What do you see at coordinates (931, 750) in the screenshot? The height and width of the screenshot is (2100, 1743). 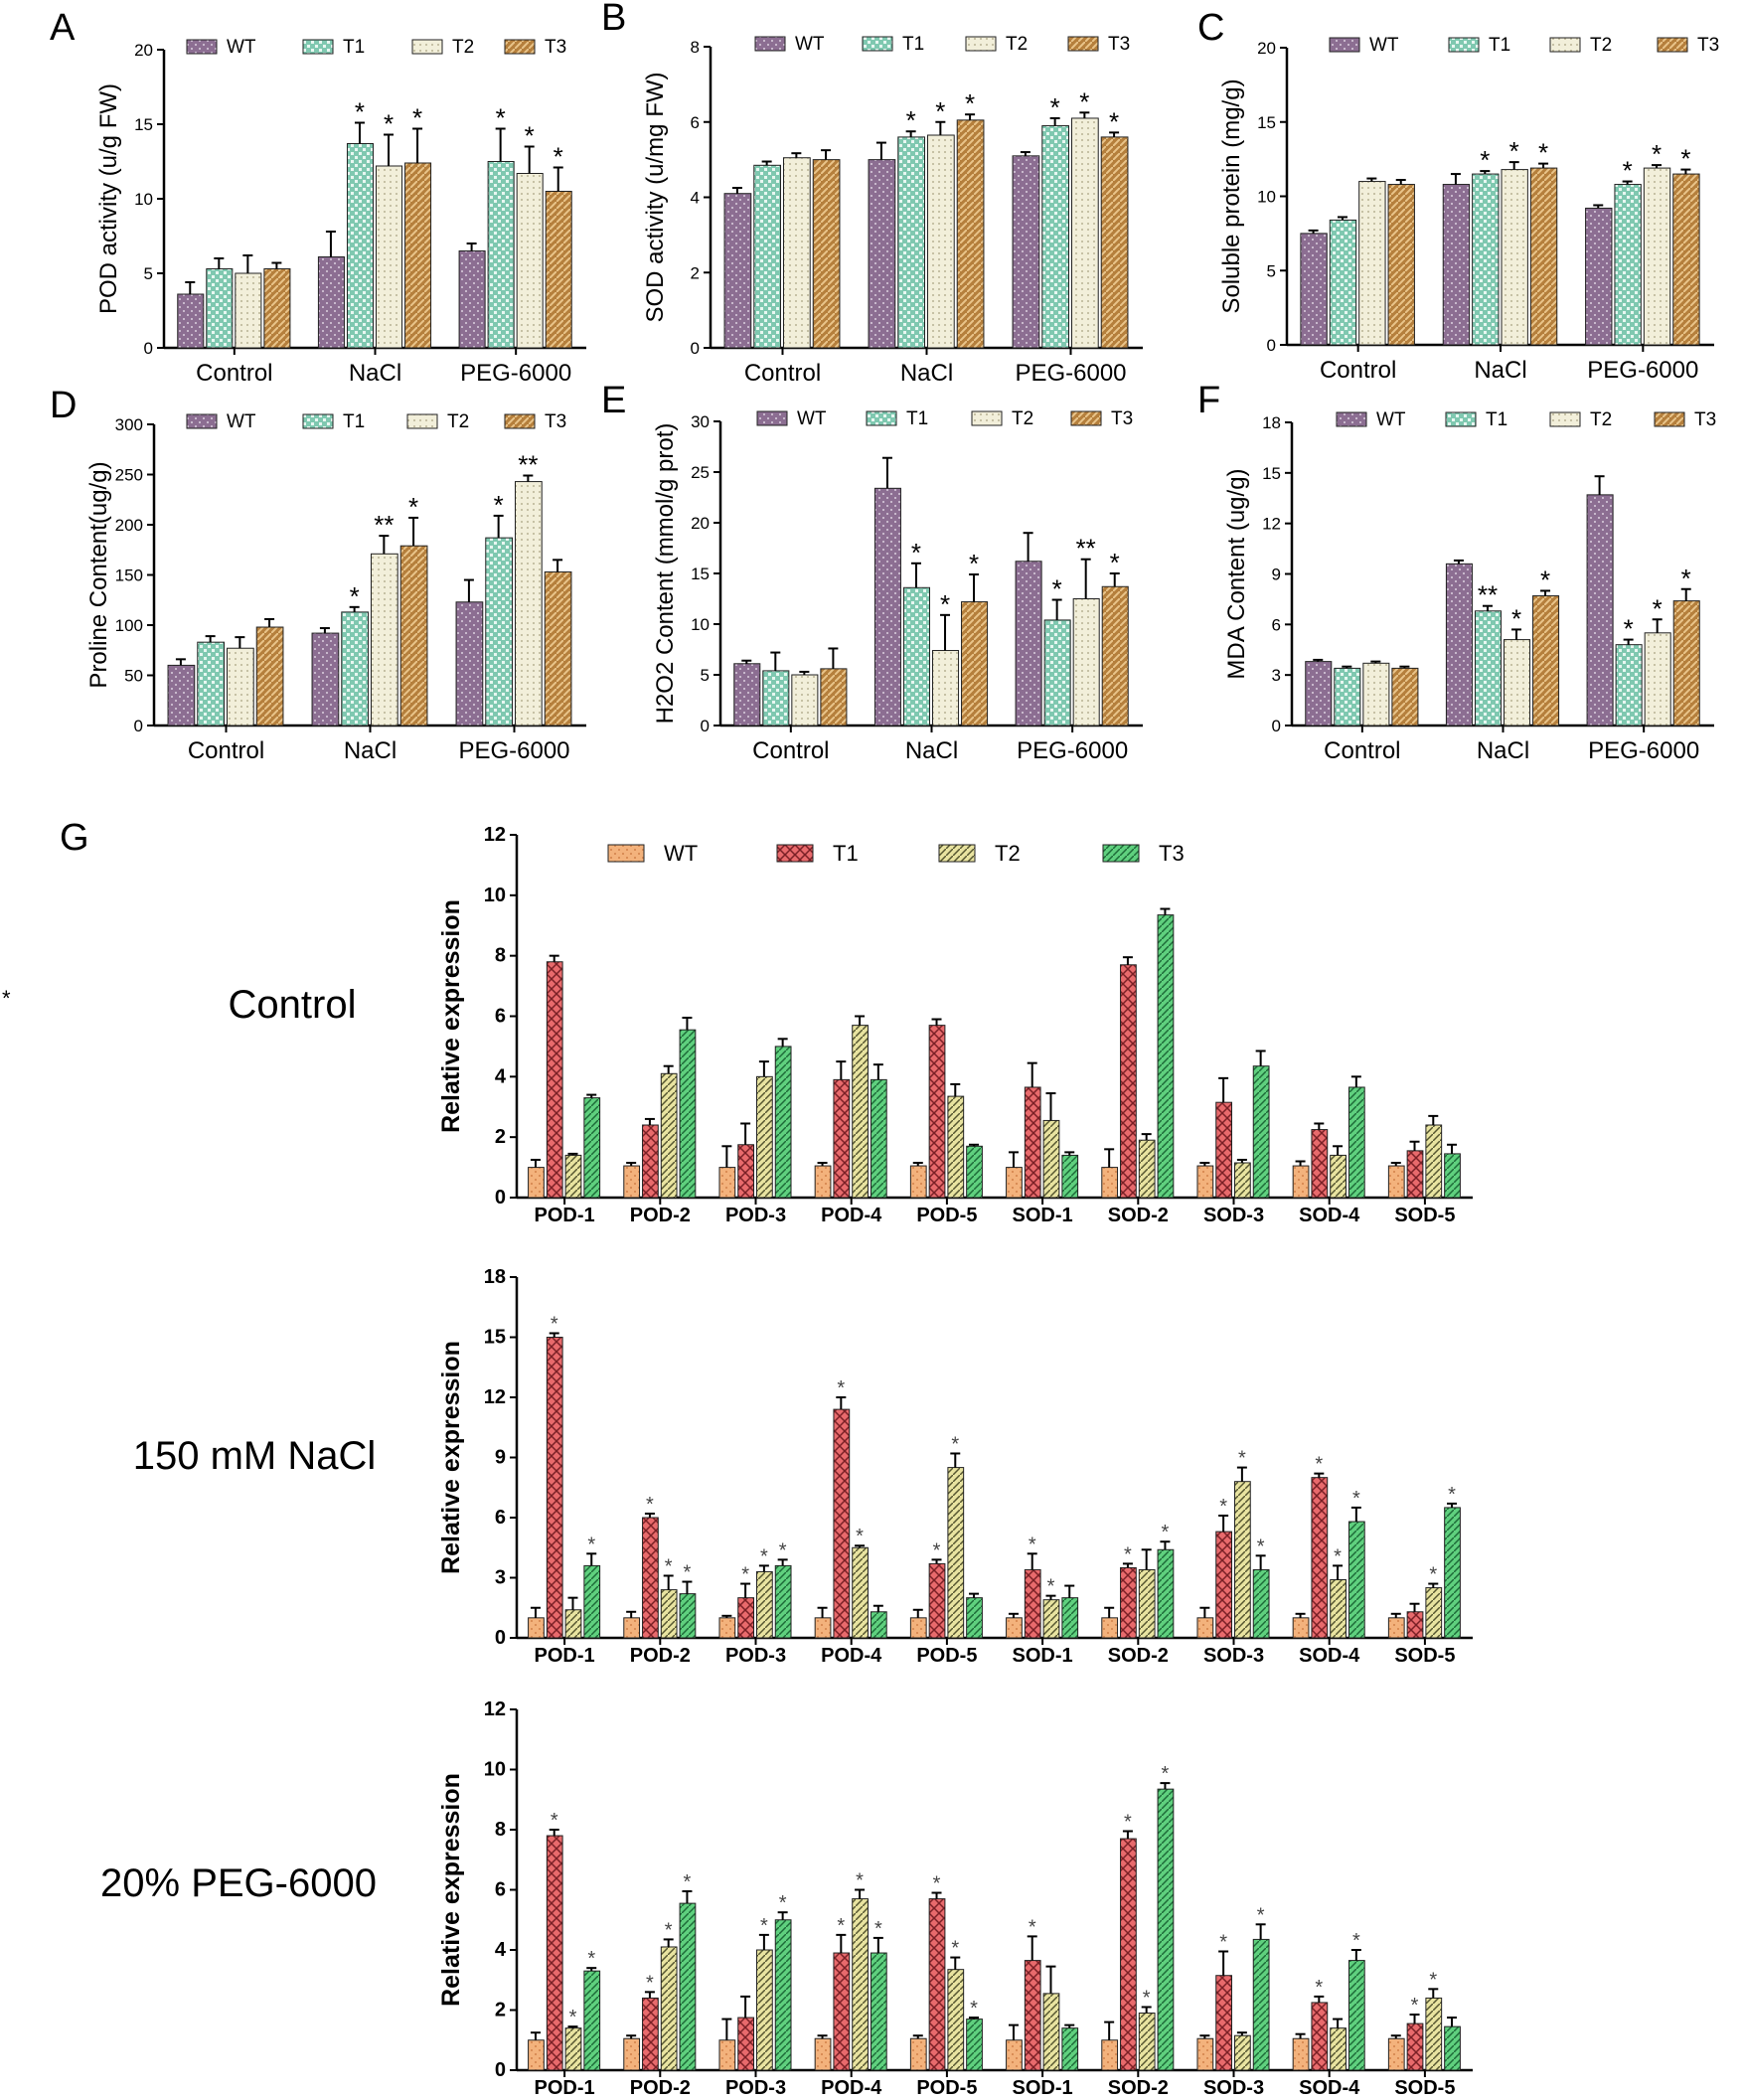 I see `x-tick-label: NaCl` at bounding box center [931, 750].